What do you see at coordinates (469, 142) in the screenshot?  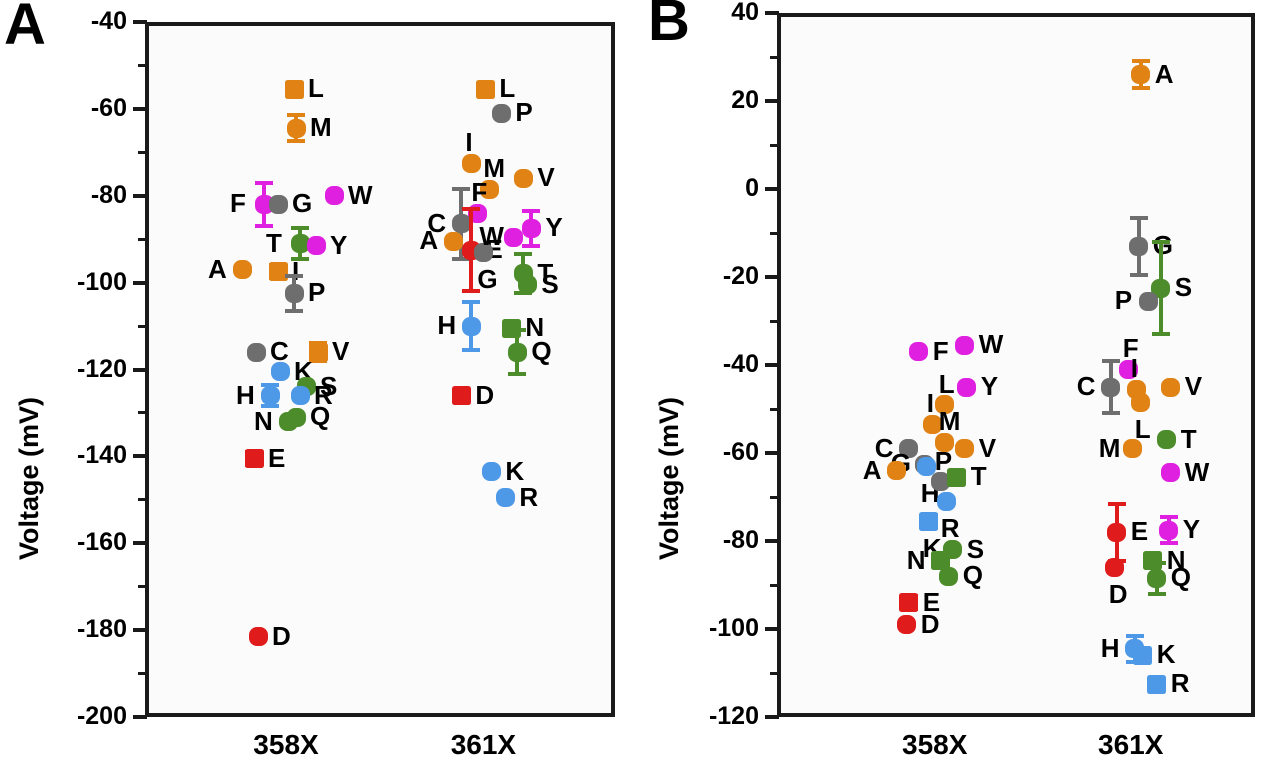 I see `point-label: I` at bounding box center [469, 142].